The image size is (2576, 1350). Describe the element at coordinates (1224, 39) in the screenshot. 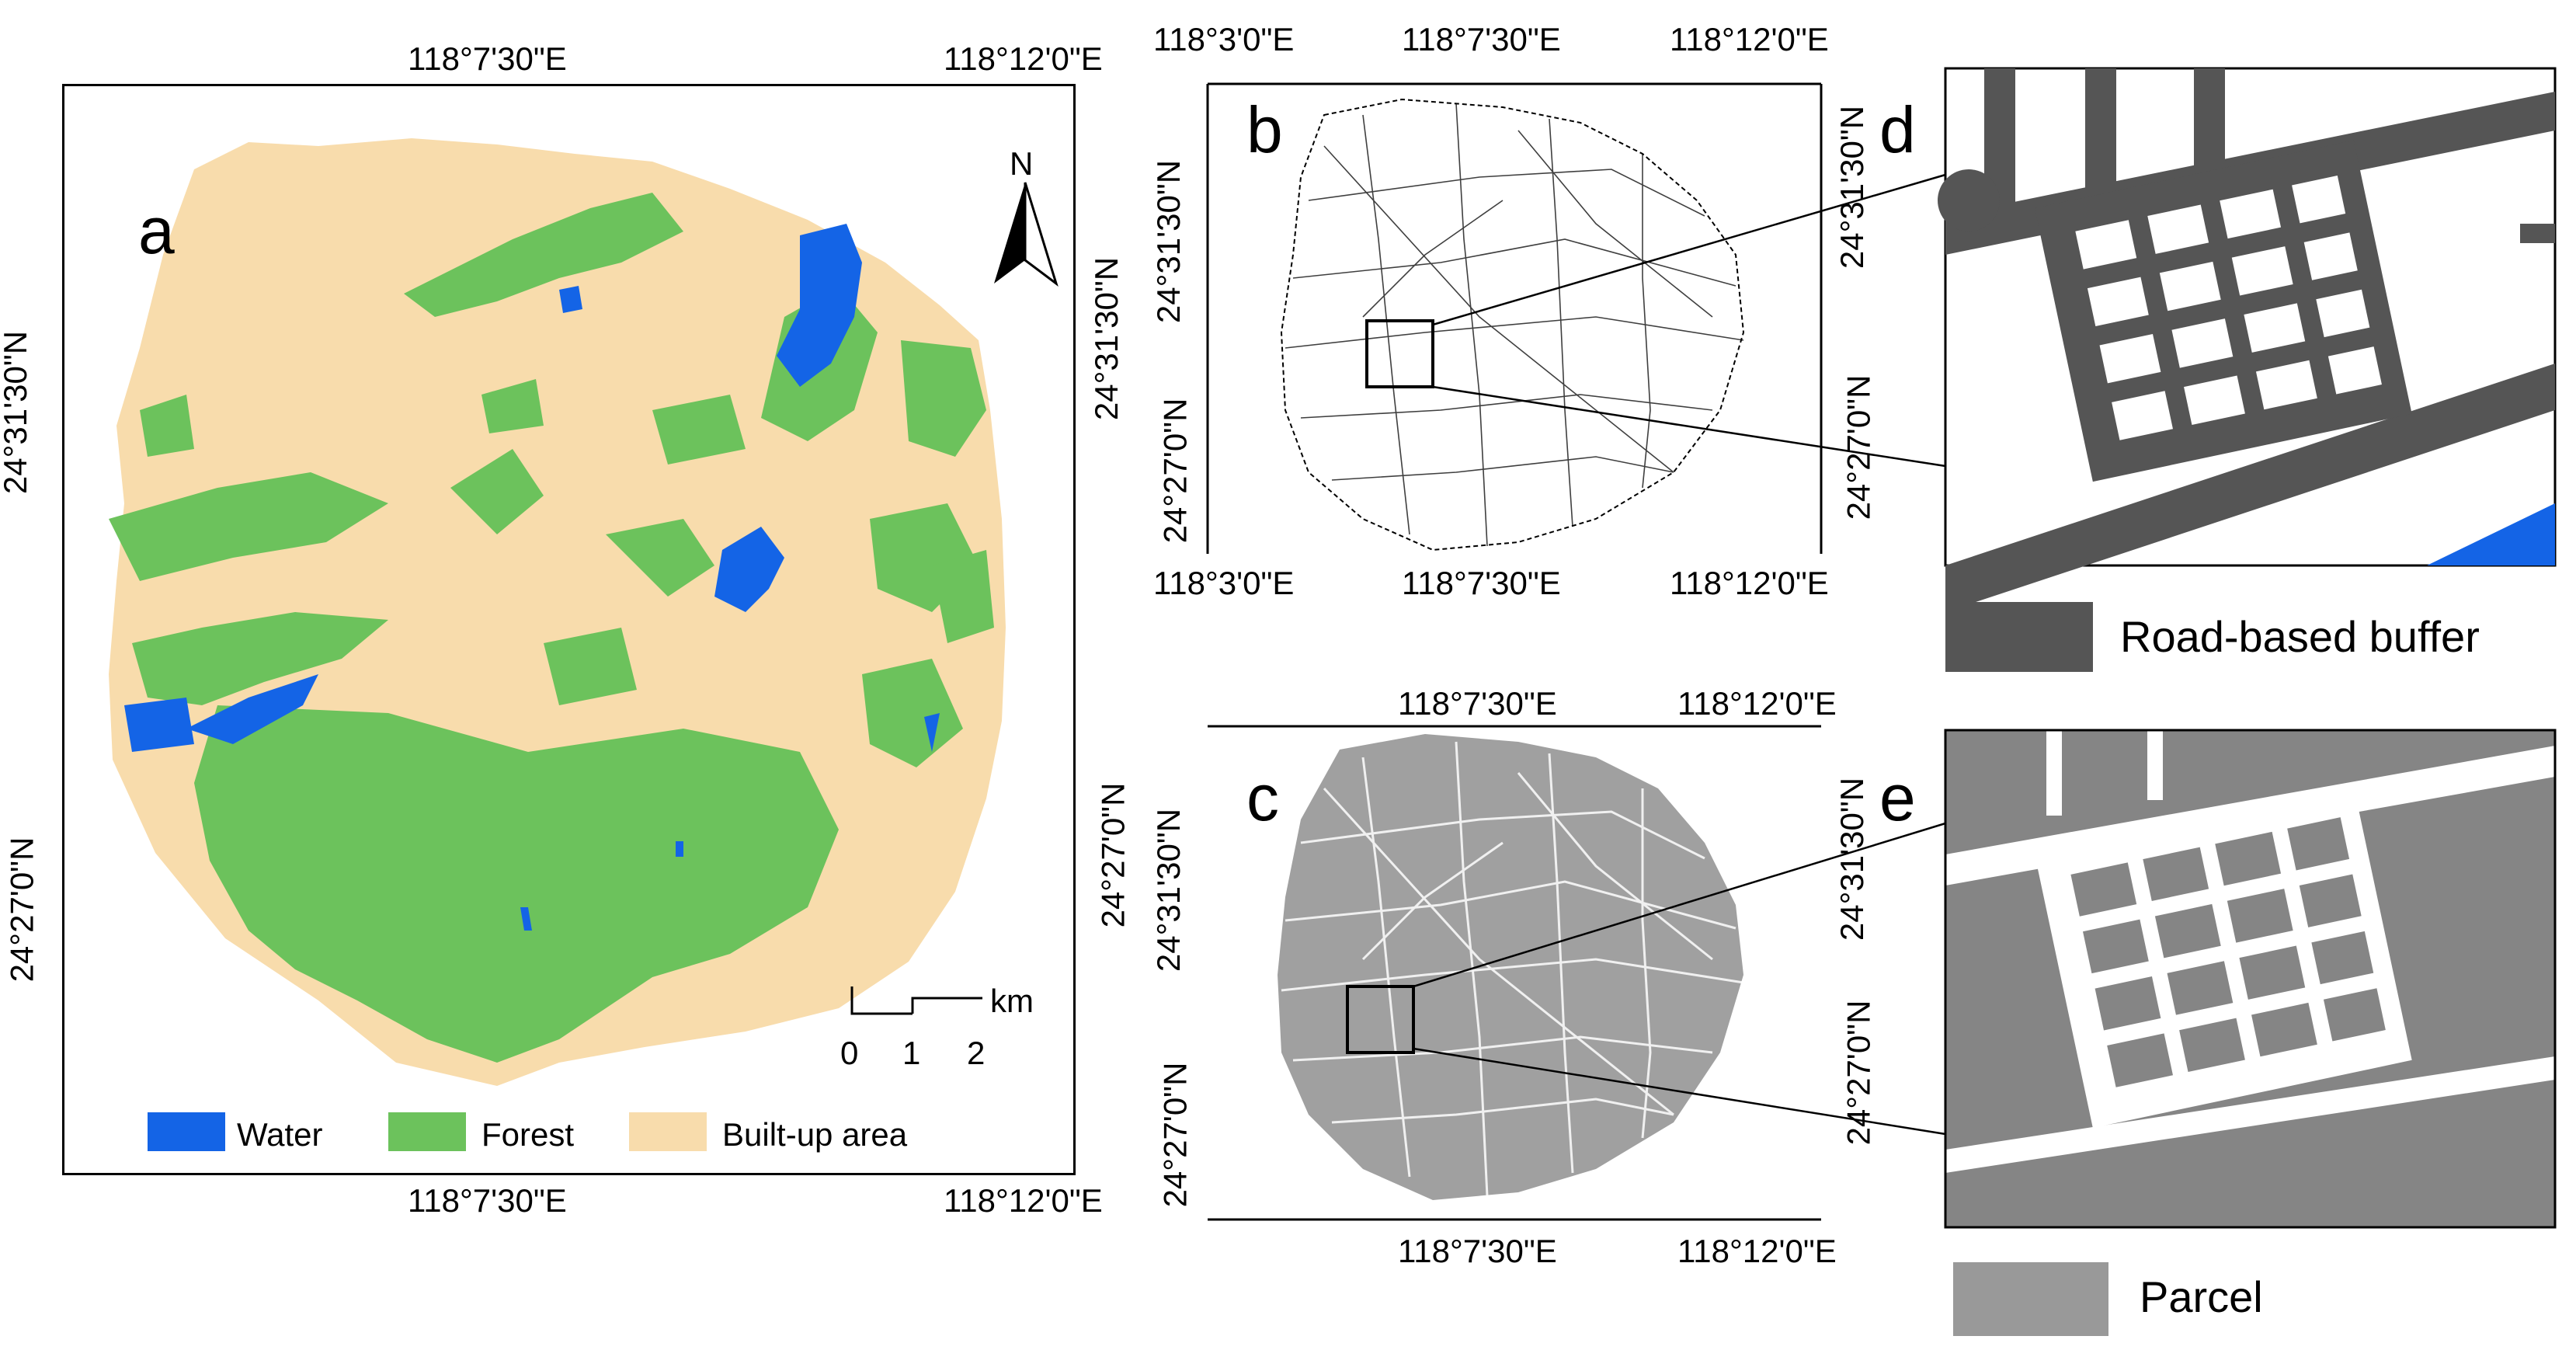

I see `panel-b-top-lon-1: 118°3'0"E` at that location.